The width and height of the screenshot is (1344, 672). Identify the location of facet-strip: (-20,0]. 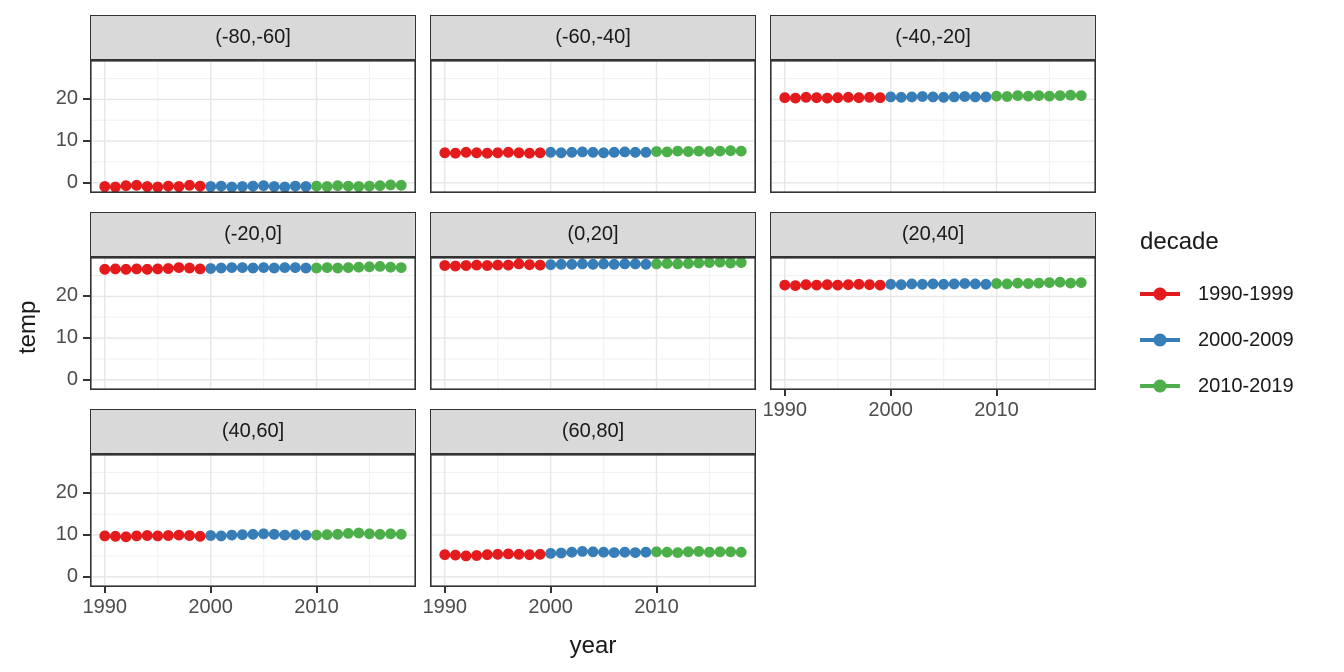
(253, 234).